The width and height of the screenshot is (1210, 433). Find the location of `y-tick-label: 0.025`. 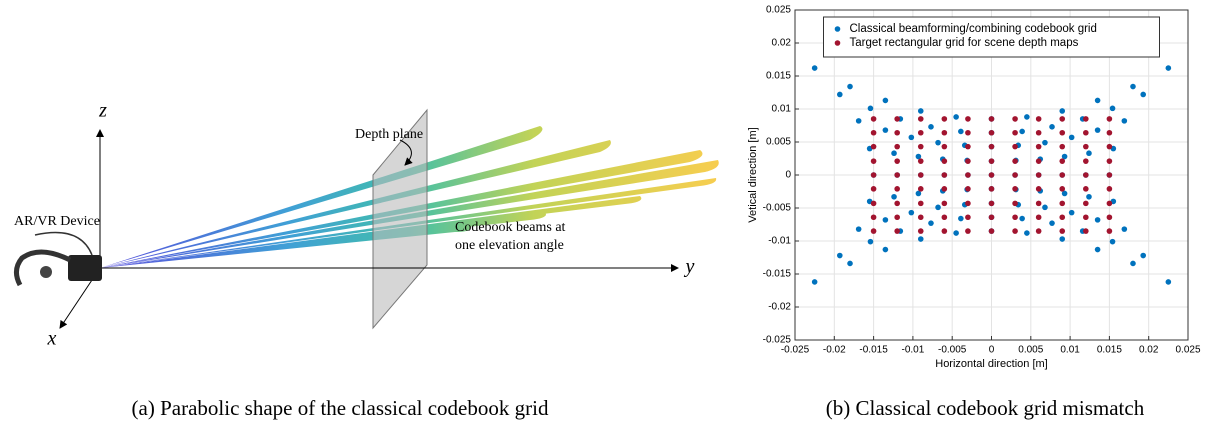

y-tick-label: 0.025 is located at coordinates (778, 10).